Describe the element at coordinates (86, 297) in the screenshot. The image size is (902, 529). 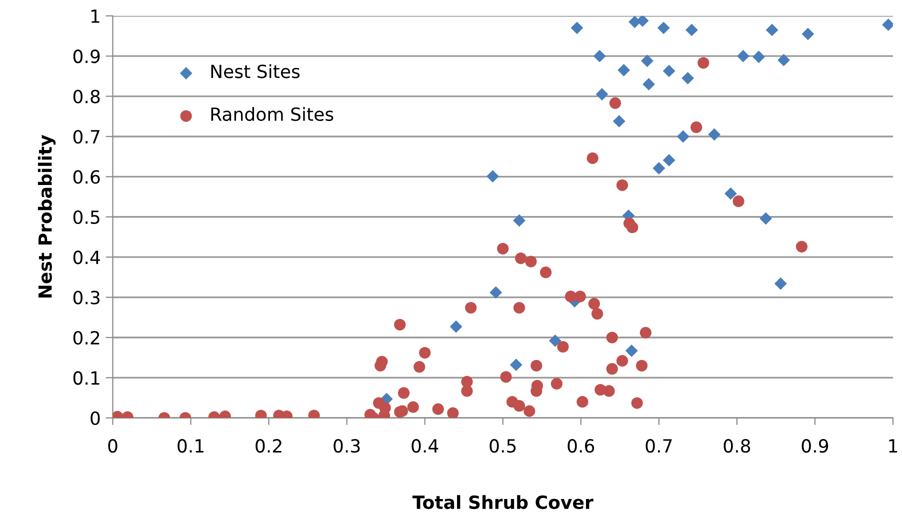
I see `y-tick-label: 0.3` at that location.